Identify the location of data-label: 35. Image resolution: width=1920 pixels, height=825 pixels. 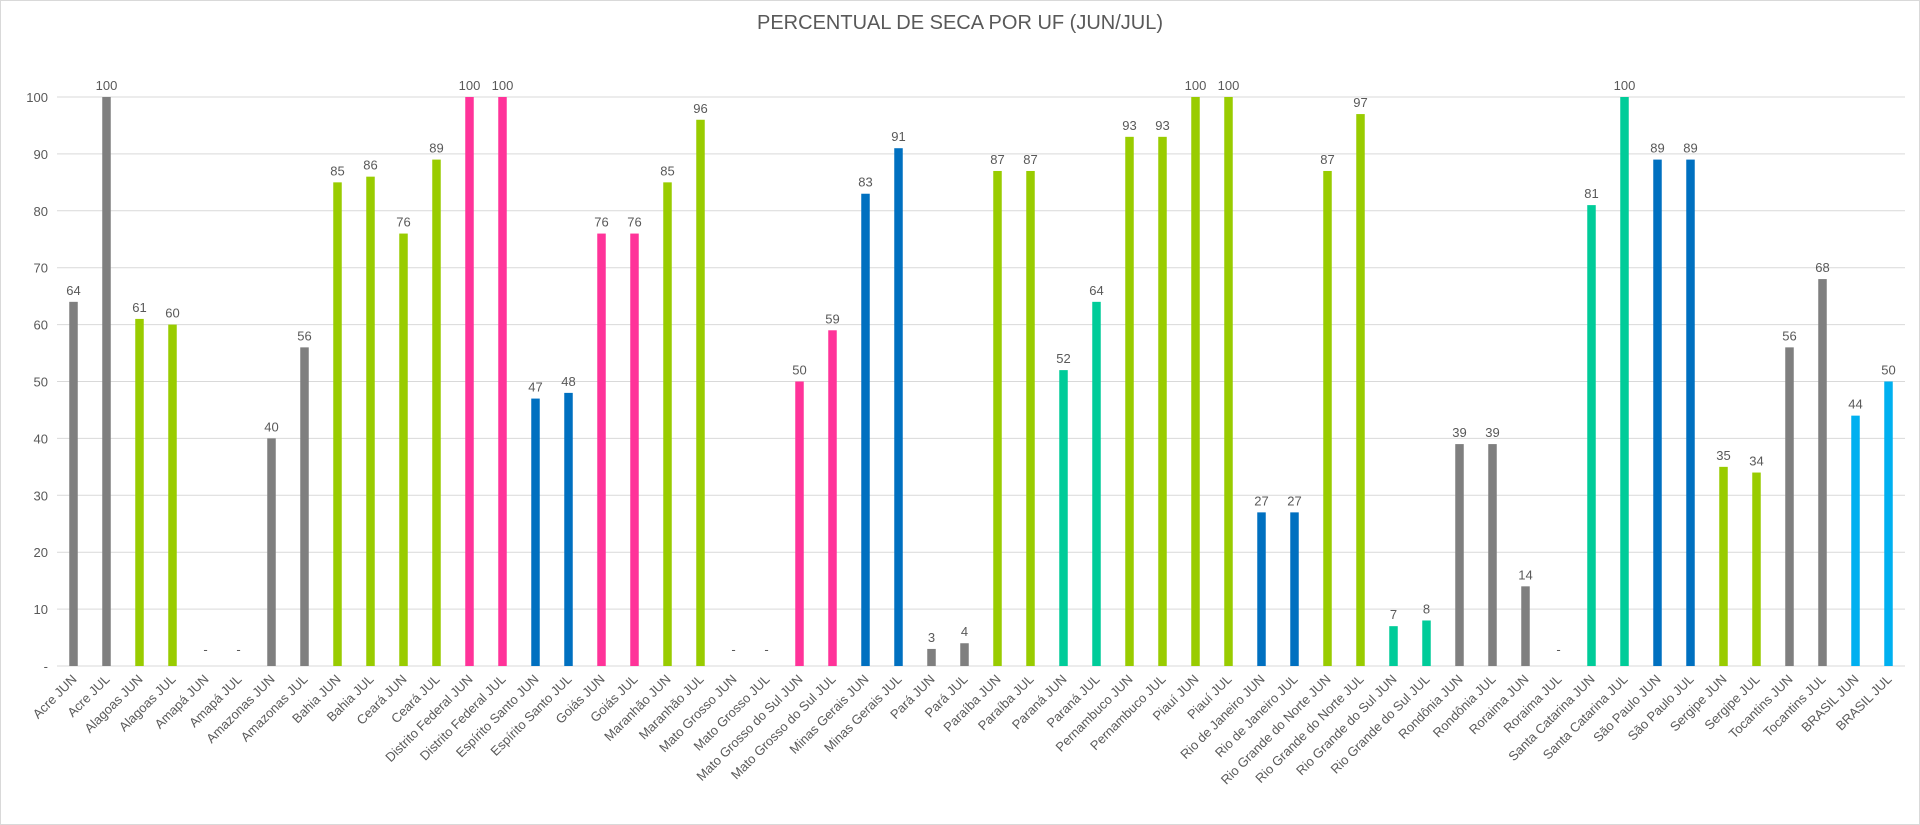
(1723, 455).